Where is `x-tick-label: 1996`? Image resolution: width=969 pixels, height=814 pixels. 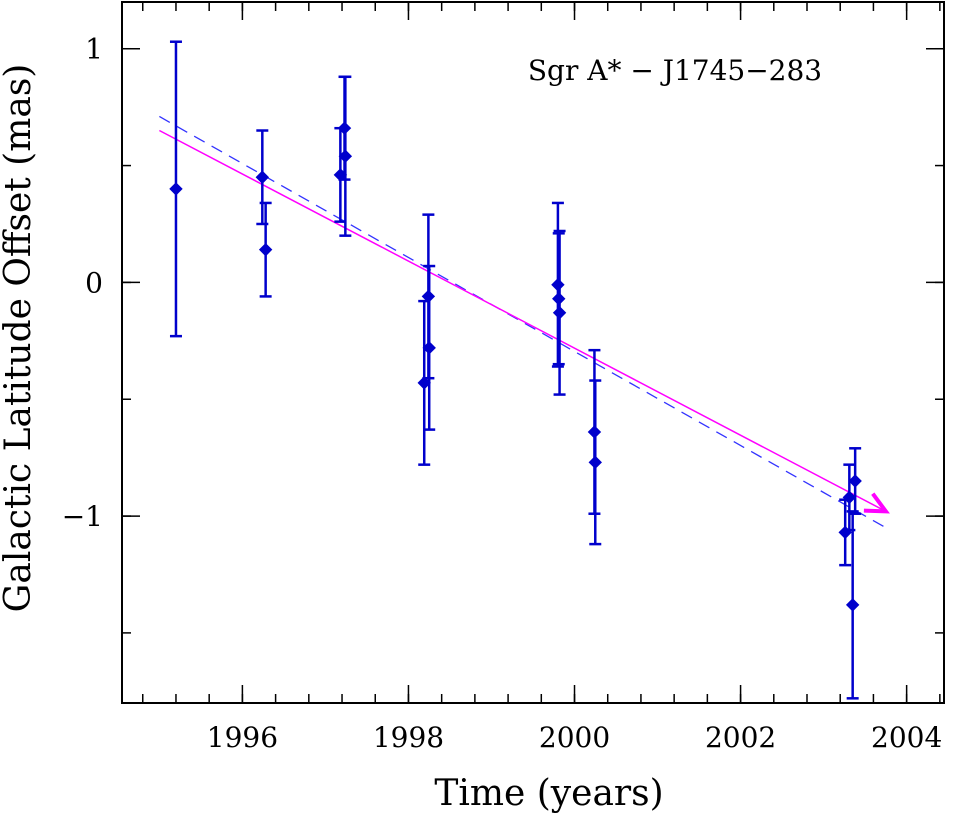
x-tick-label: 1996 is located at coordinates (242, 737).